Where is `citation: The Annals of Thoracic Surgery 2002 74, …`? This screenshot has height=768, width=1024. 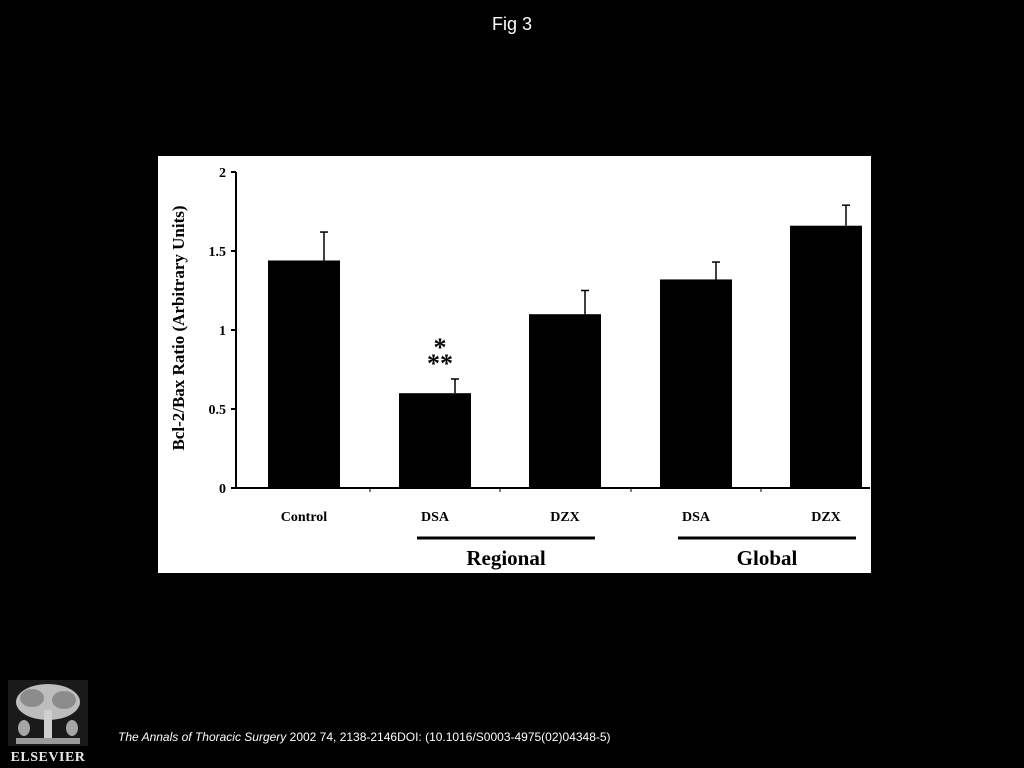
citation: The Annals of Thoracic Surgery 2002 74, … is located at coordinates (364, 737).